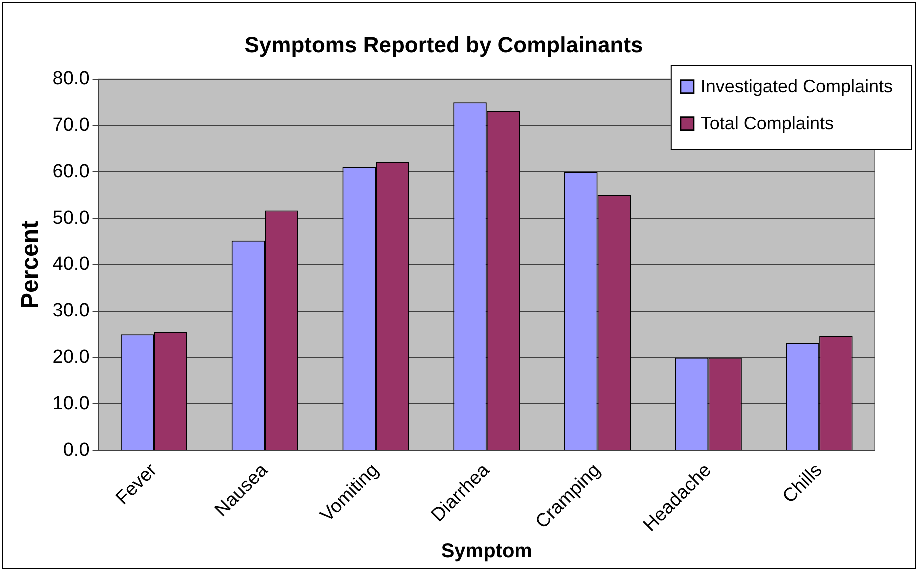 The width and height of the screenshot is (922, 573). Describe the element at coordinates (71, 218) in the screenshot. I see `y-tick-label: 50.0` at that location.